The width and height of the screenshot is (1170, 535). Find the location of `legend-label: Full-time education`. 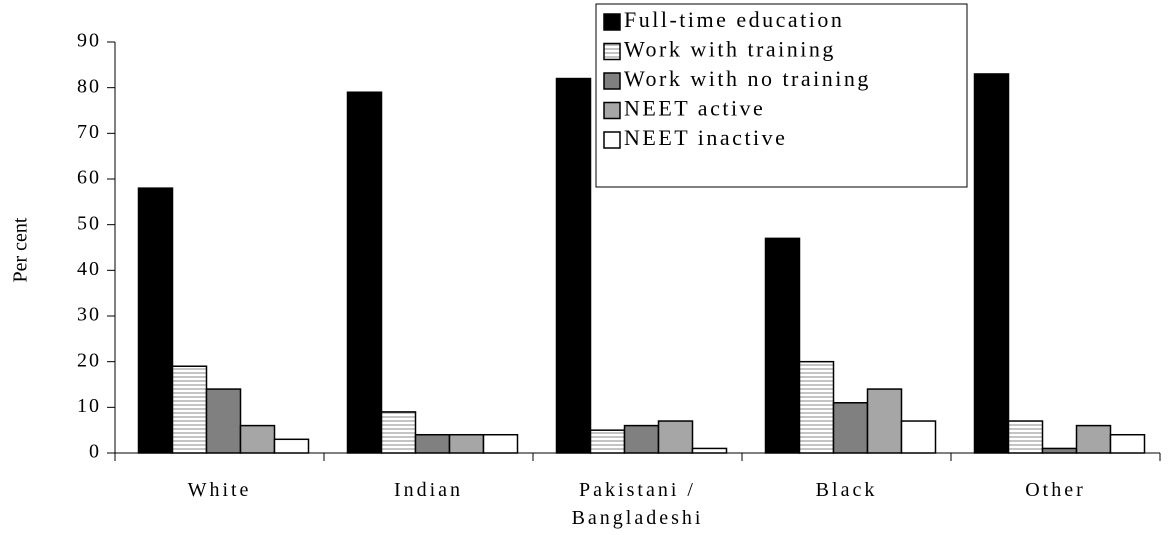

legend-label: Full-time education is located at coordinates (734, 19).